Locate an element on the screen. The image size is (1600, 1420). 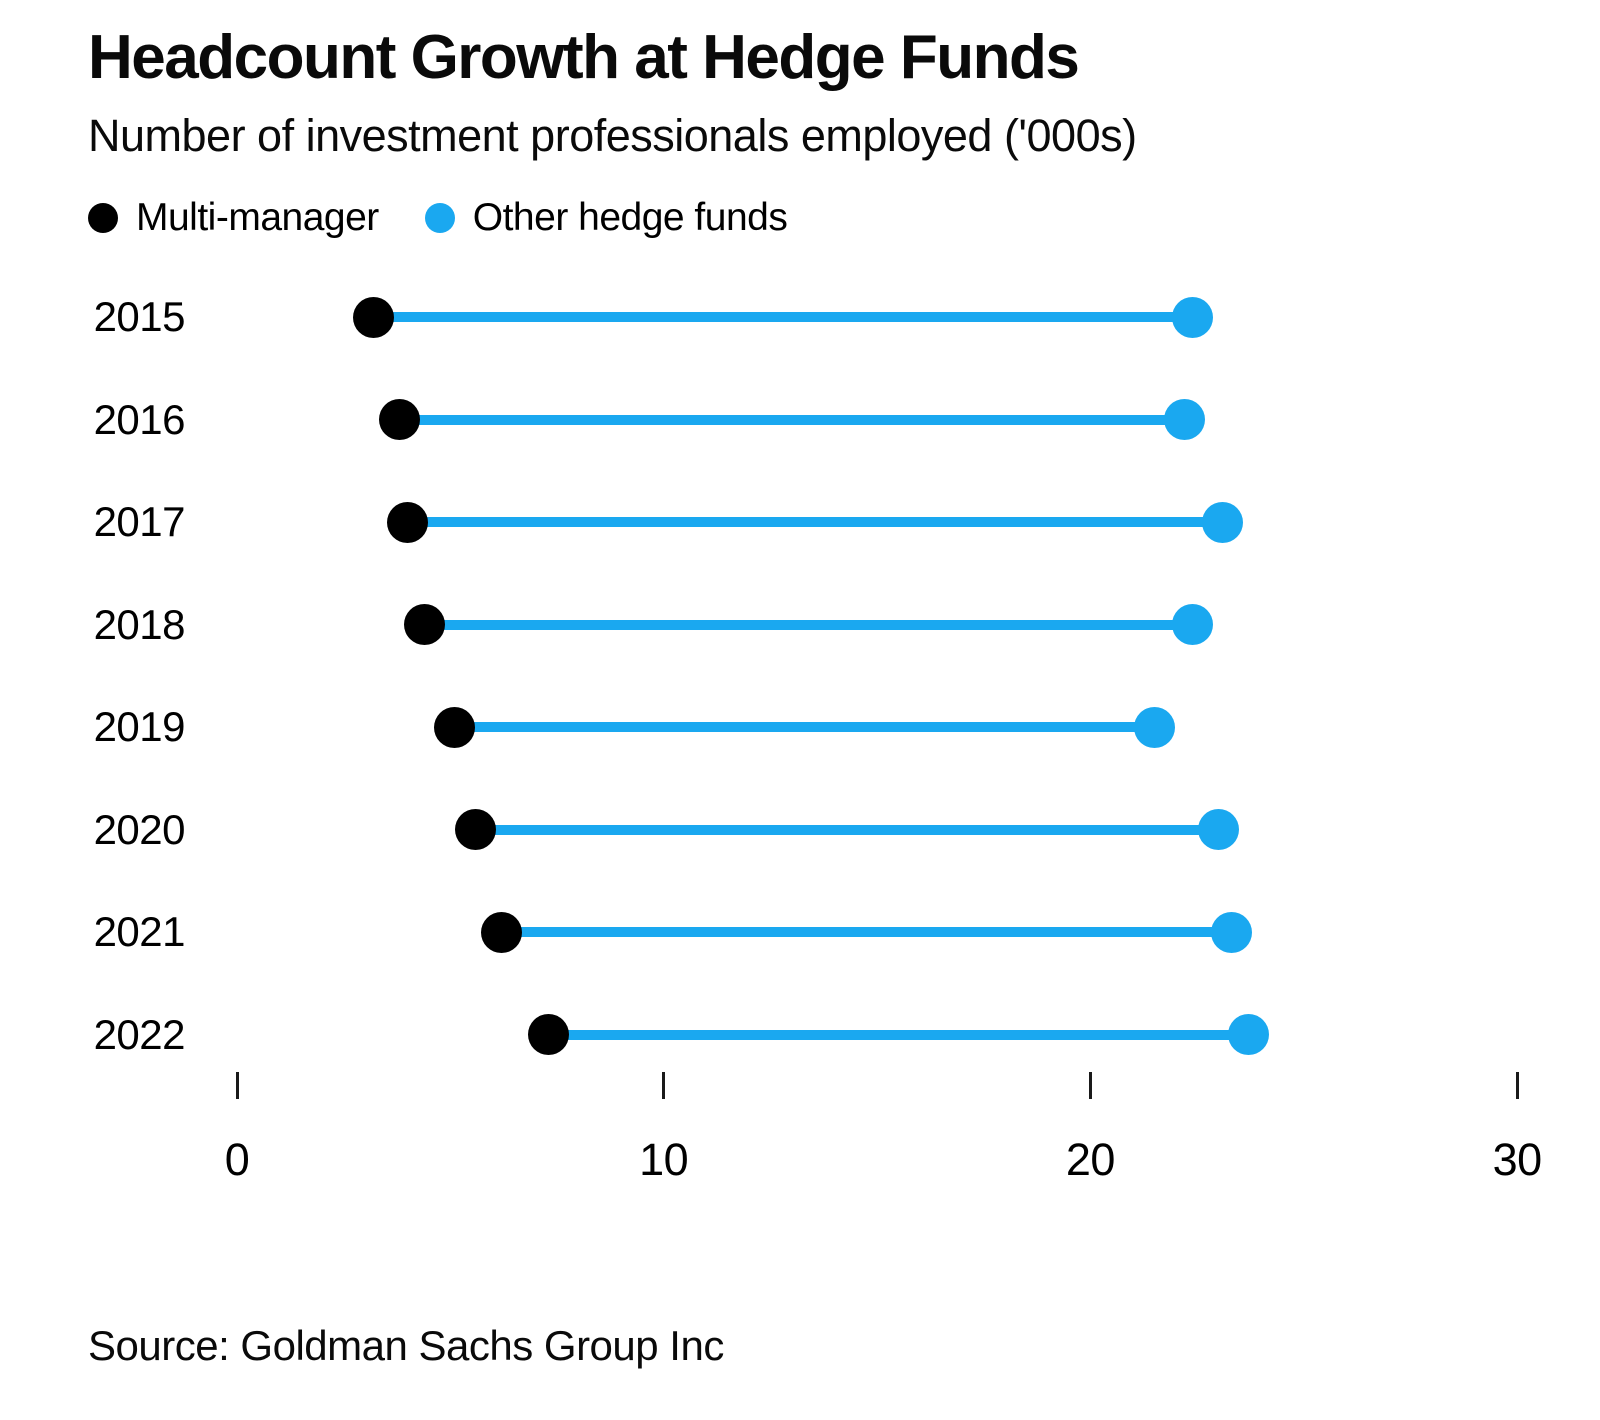
other-hedge-funds-dot-2022 is located at coordinates (1248, 1034).